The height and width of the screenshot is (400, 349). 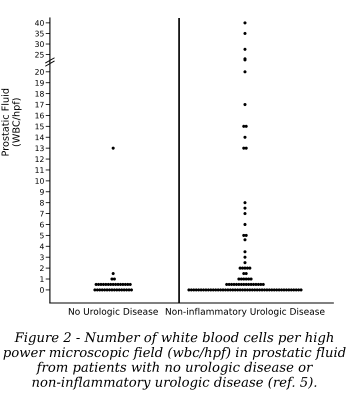 I want to click on caption: Figure 2 - Number of white blood cells per high power microscopic field (wbc/hpf) in prostatic fluid from patients with no urologic disease or non-inflammatory urologic disease (ref. 5)., so click(x=174, y=361).